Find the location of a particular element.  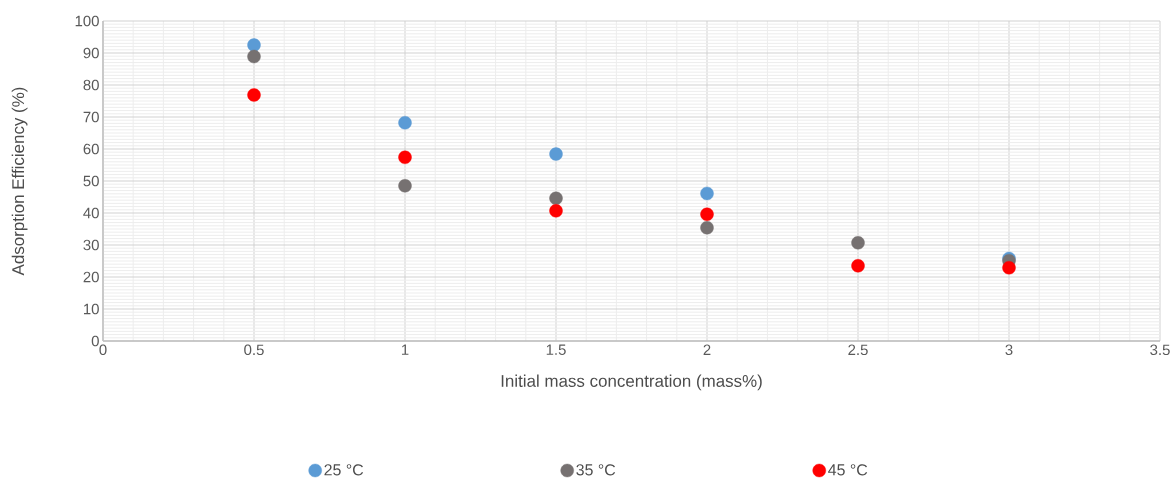

y-tick-label: 70 is located at coordinates (91, 117).